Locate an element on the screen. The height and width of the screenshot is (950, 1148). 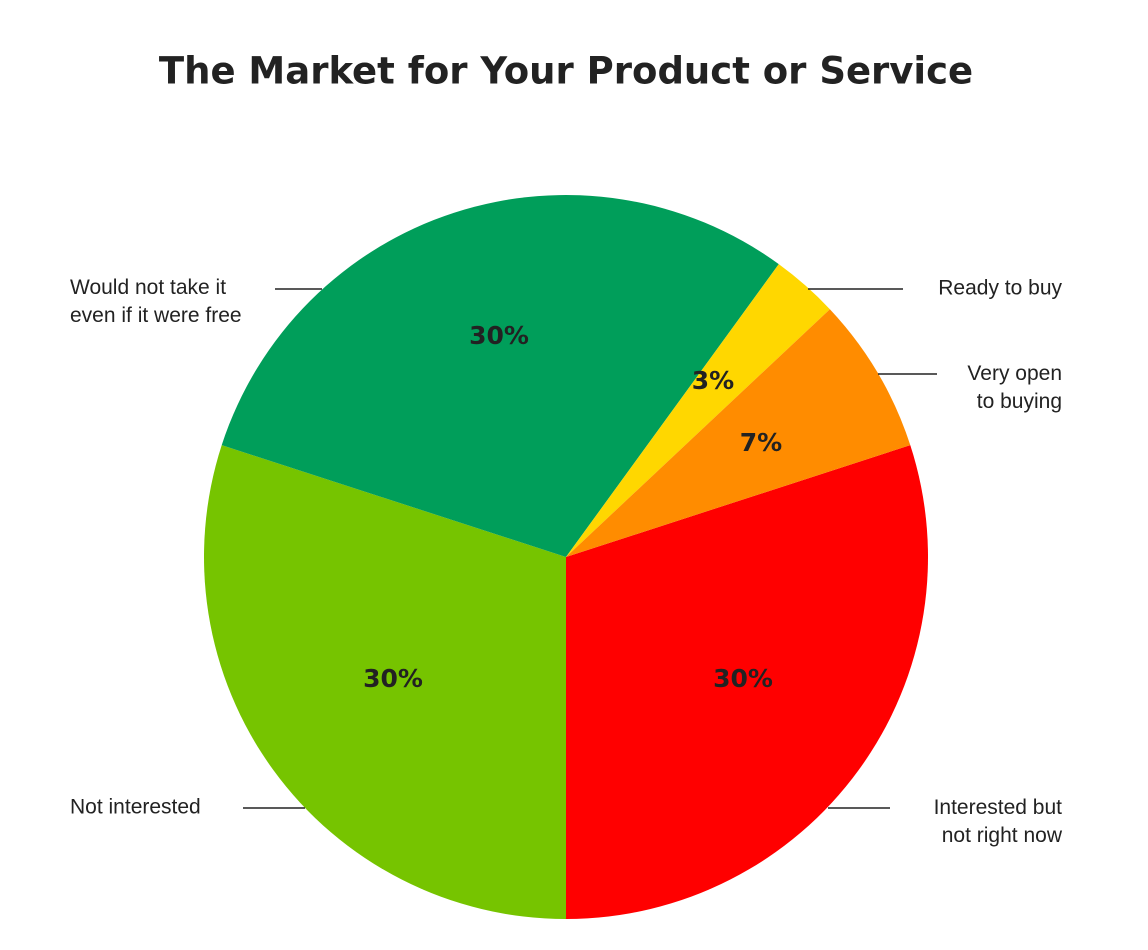
category-label: Very open to buying is located at coordinates (1014, 387).